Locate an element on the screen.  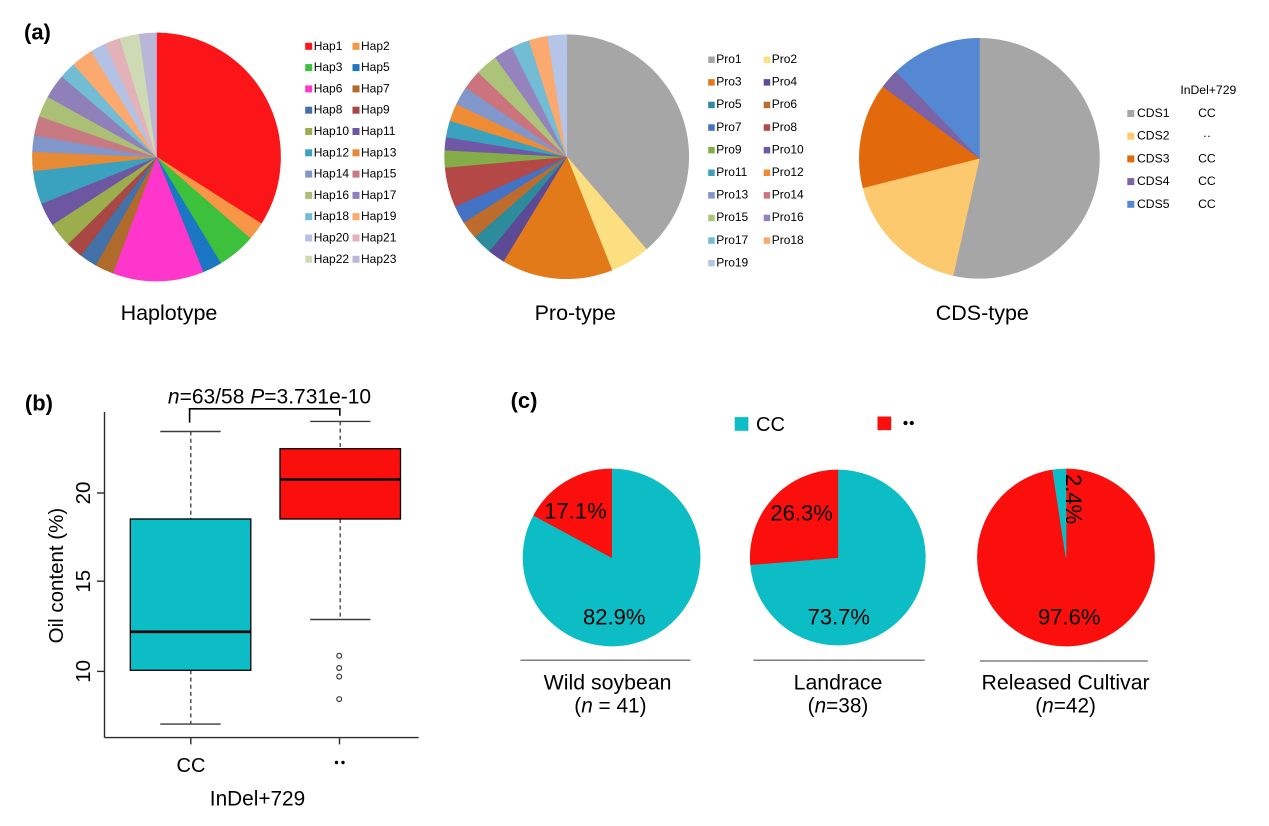
svg-text: Pro2 is located at coordinates (785, 59).